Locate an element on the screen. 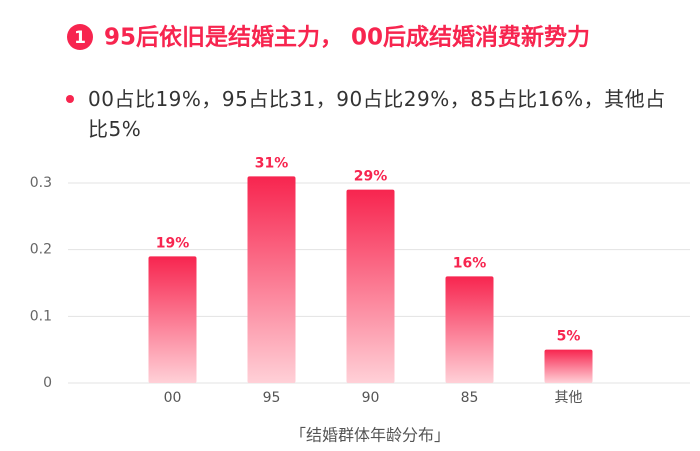  y-tick-label: 0.1 is located at coordinates (41, 316).